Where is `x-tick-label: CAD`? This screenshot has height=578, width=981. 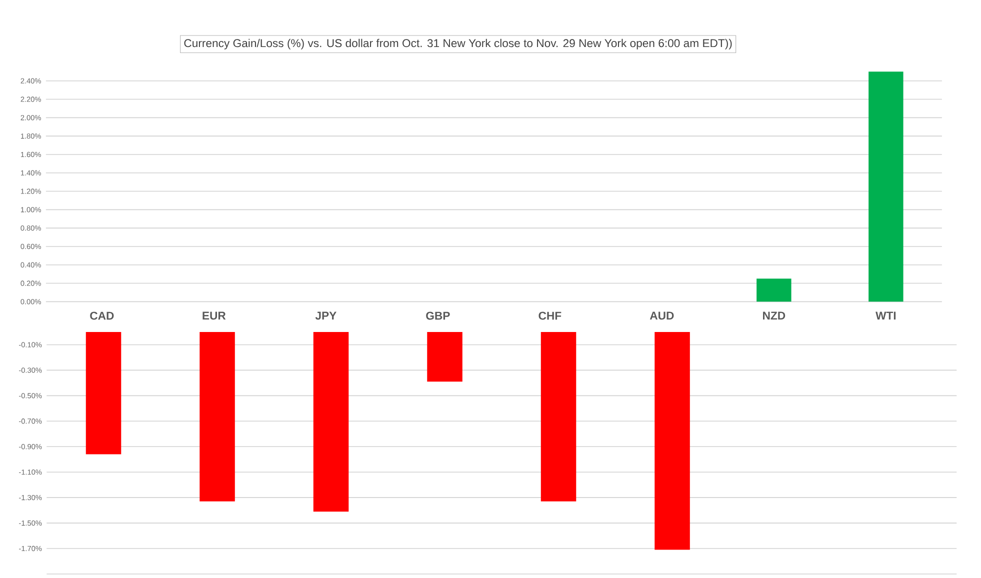 x-tick-label: CAD is located at coordinates (102, 316).